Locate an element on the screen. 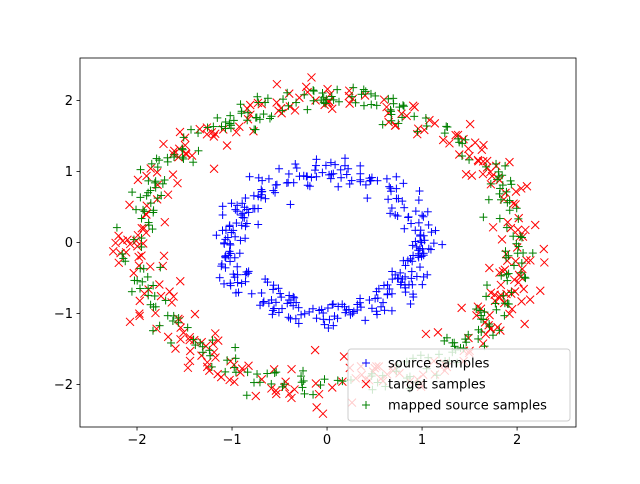 The image size is (640, 484). x-tick-label: 1 is located at coordinates (422, 440).